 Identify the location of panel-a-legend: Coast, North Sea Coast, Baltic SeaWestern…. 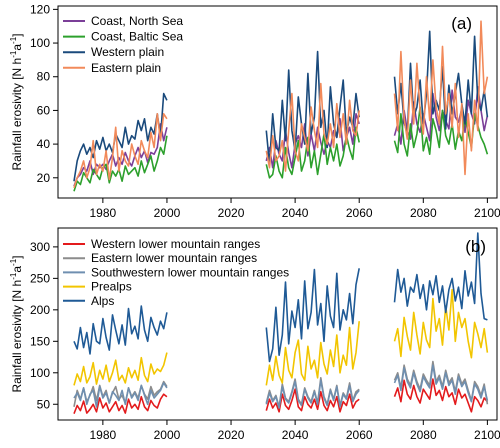
(123, 44).